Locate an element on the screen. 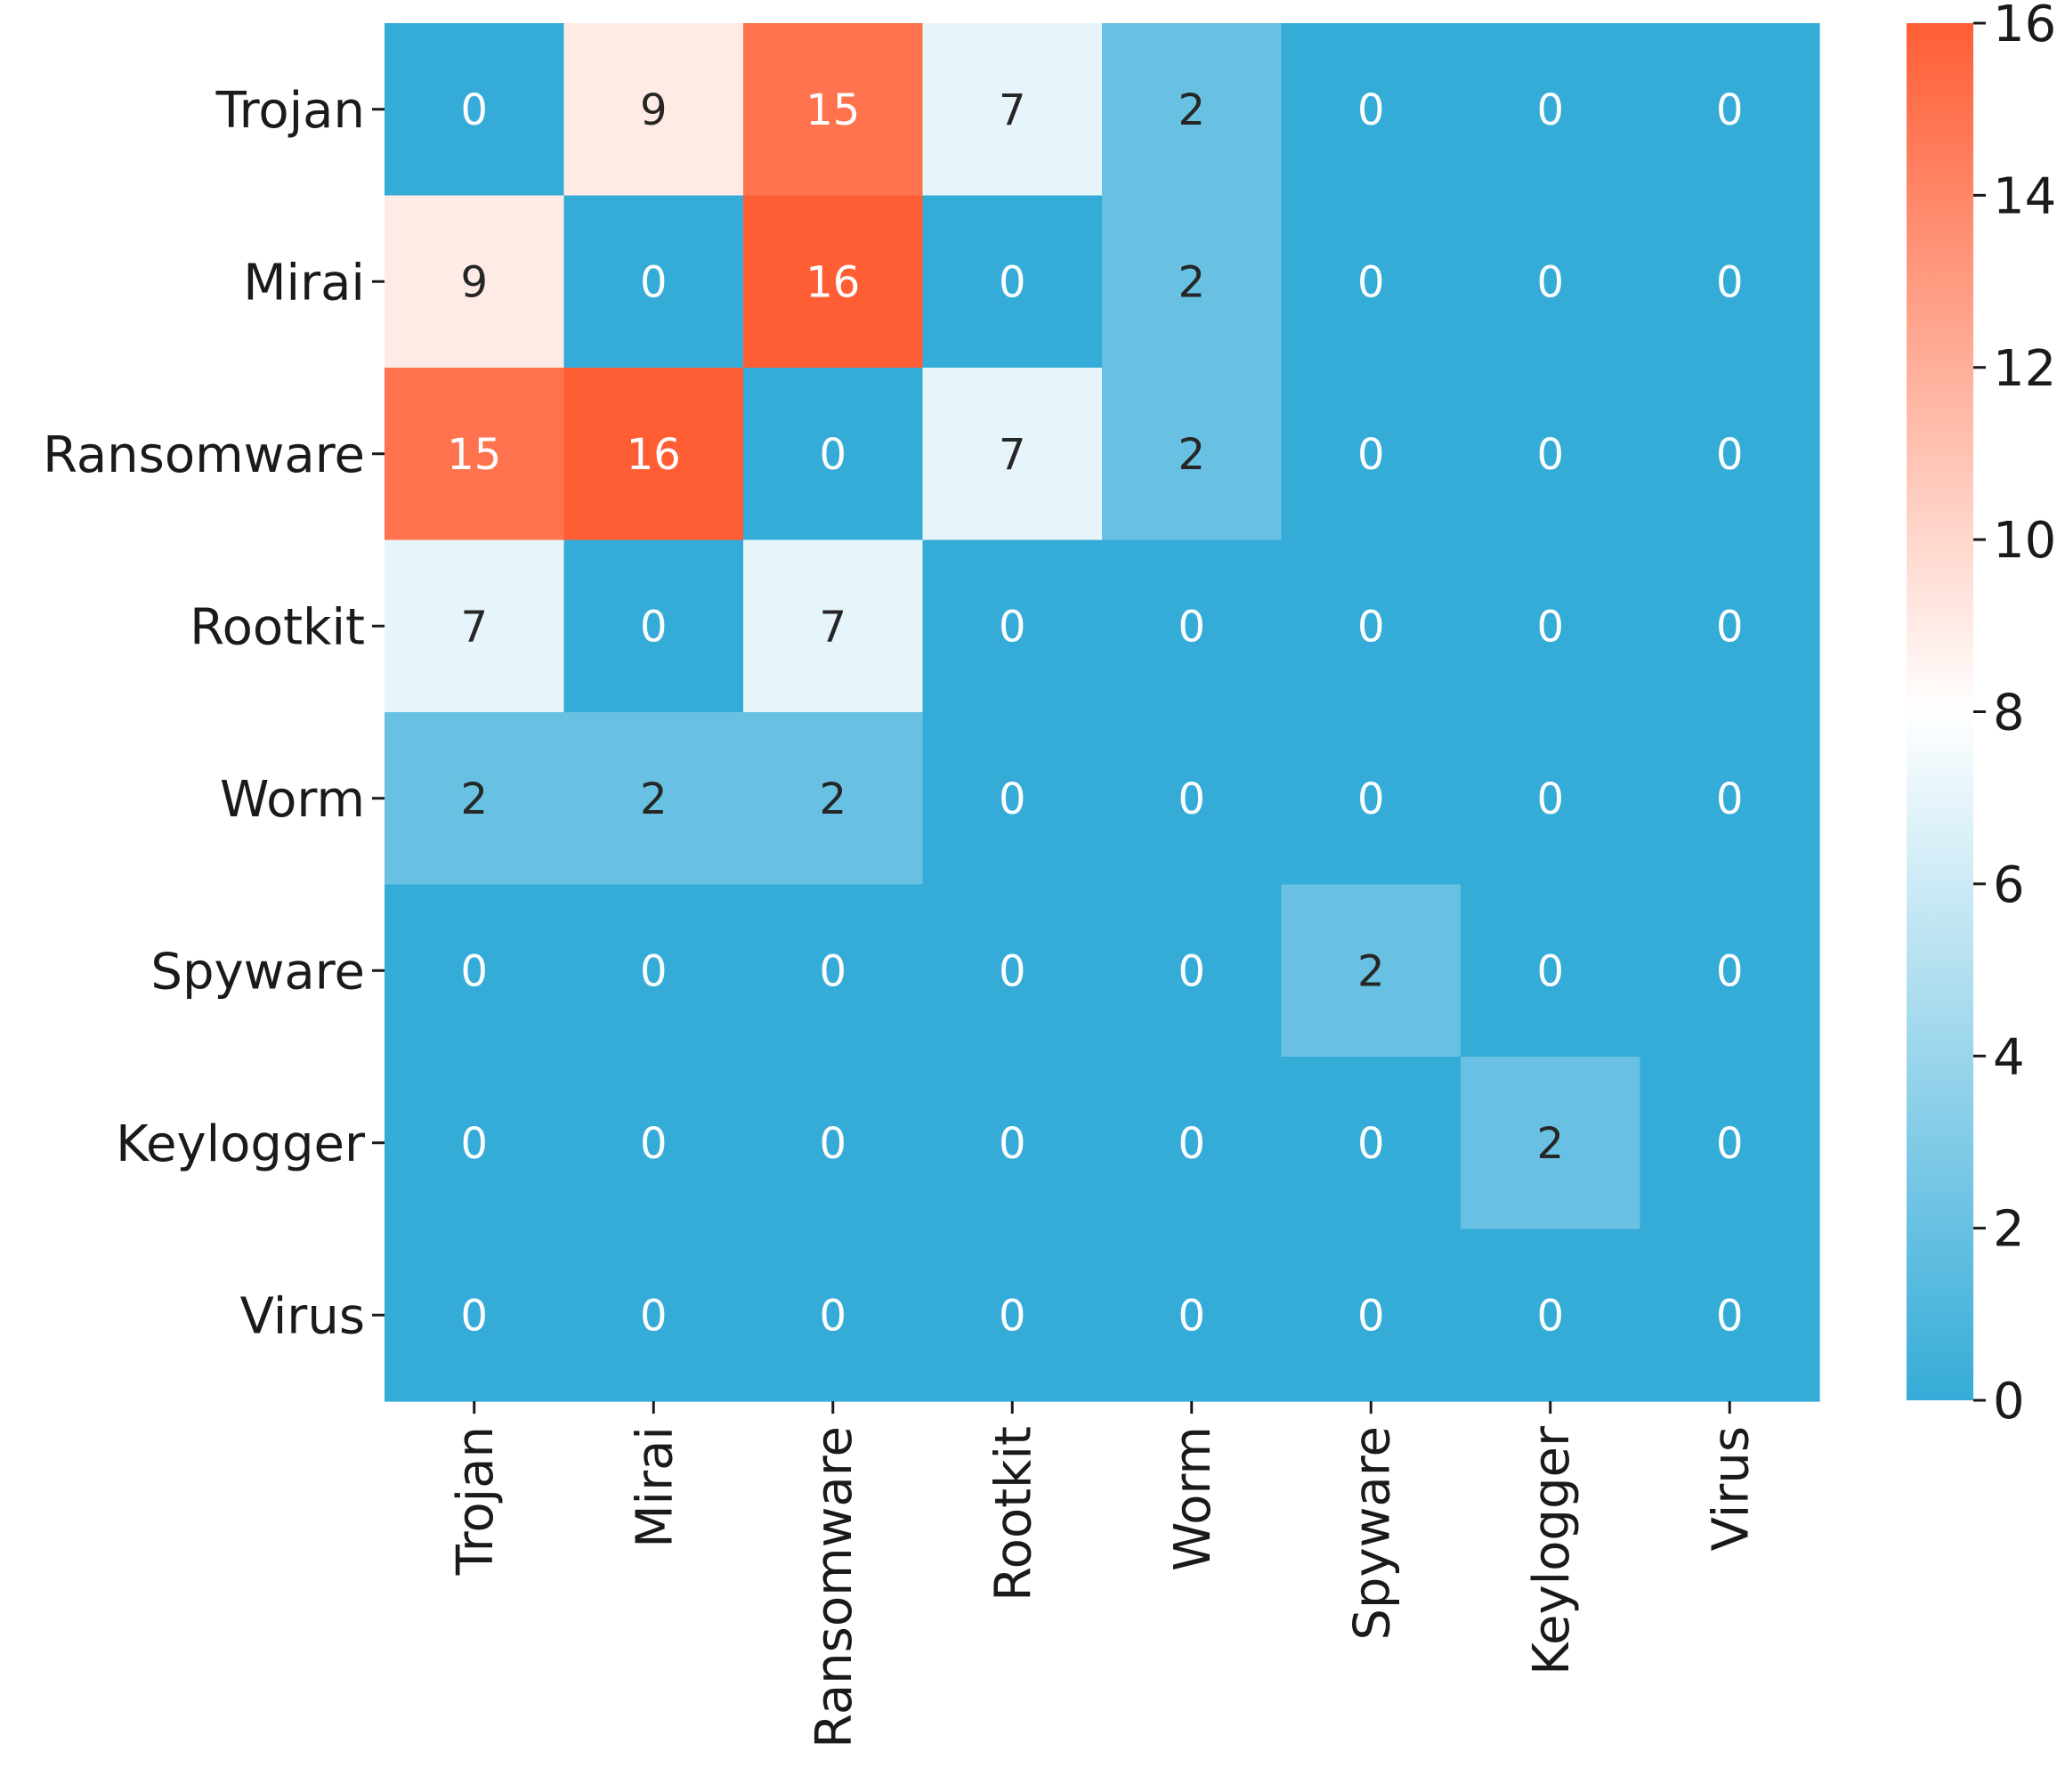 The image size is (2065, 1792). colorbar-tick-label: 12 is located at coordinates (2024, 369).